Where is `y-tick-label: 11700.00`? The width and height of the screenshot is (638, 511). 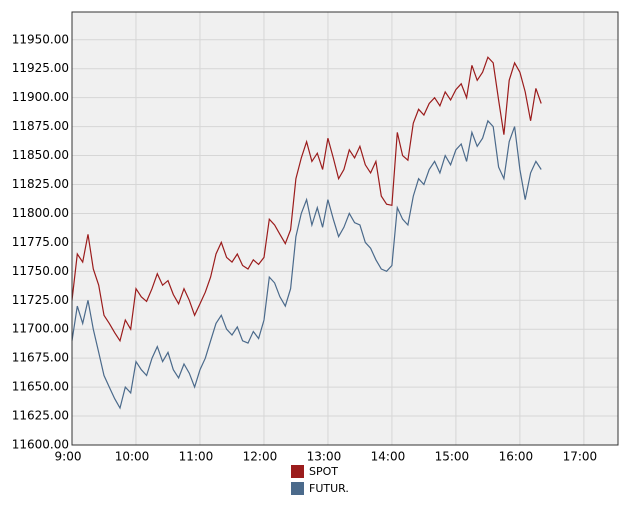
y-tick-label: 11700.00 is located at coordinates (40, 329).